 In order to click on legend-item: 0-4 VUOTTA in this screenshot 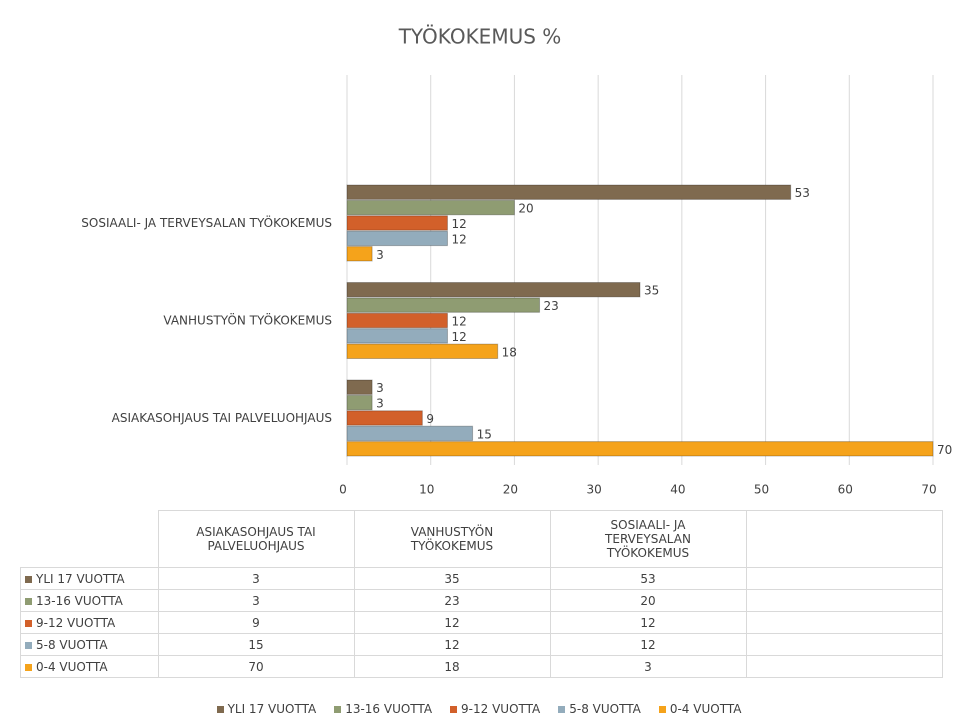, I will do `click(700, 709)`.